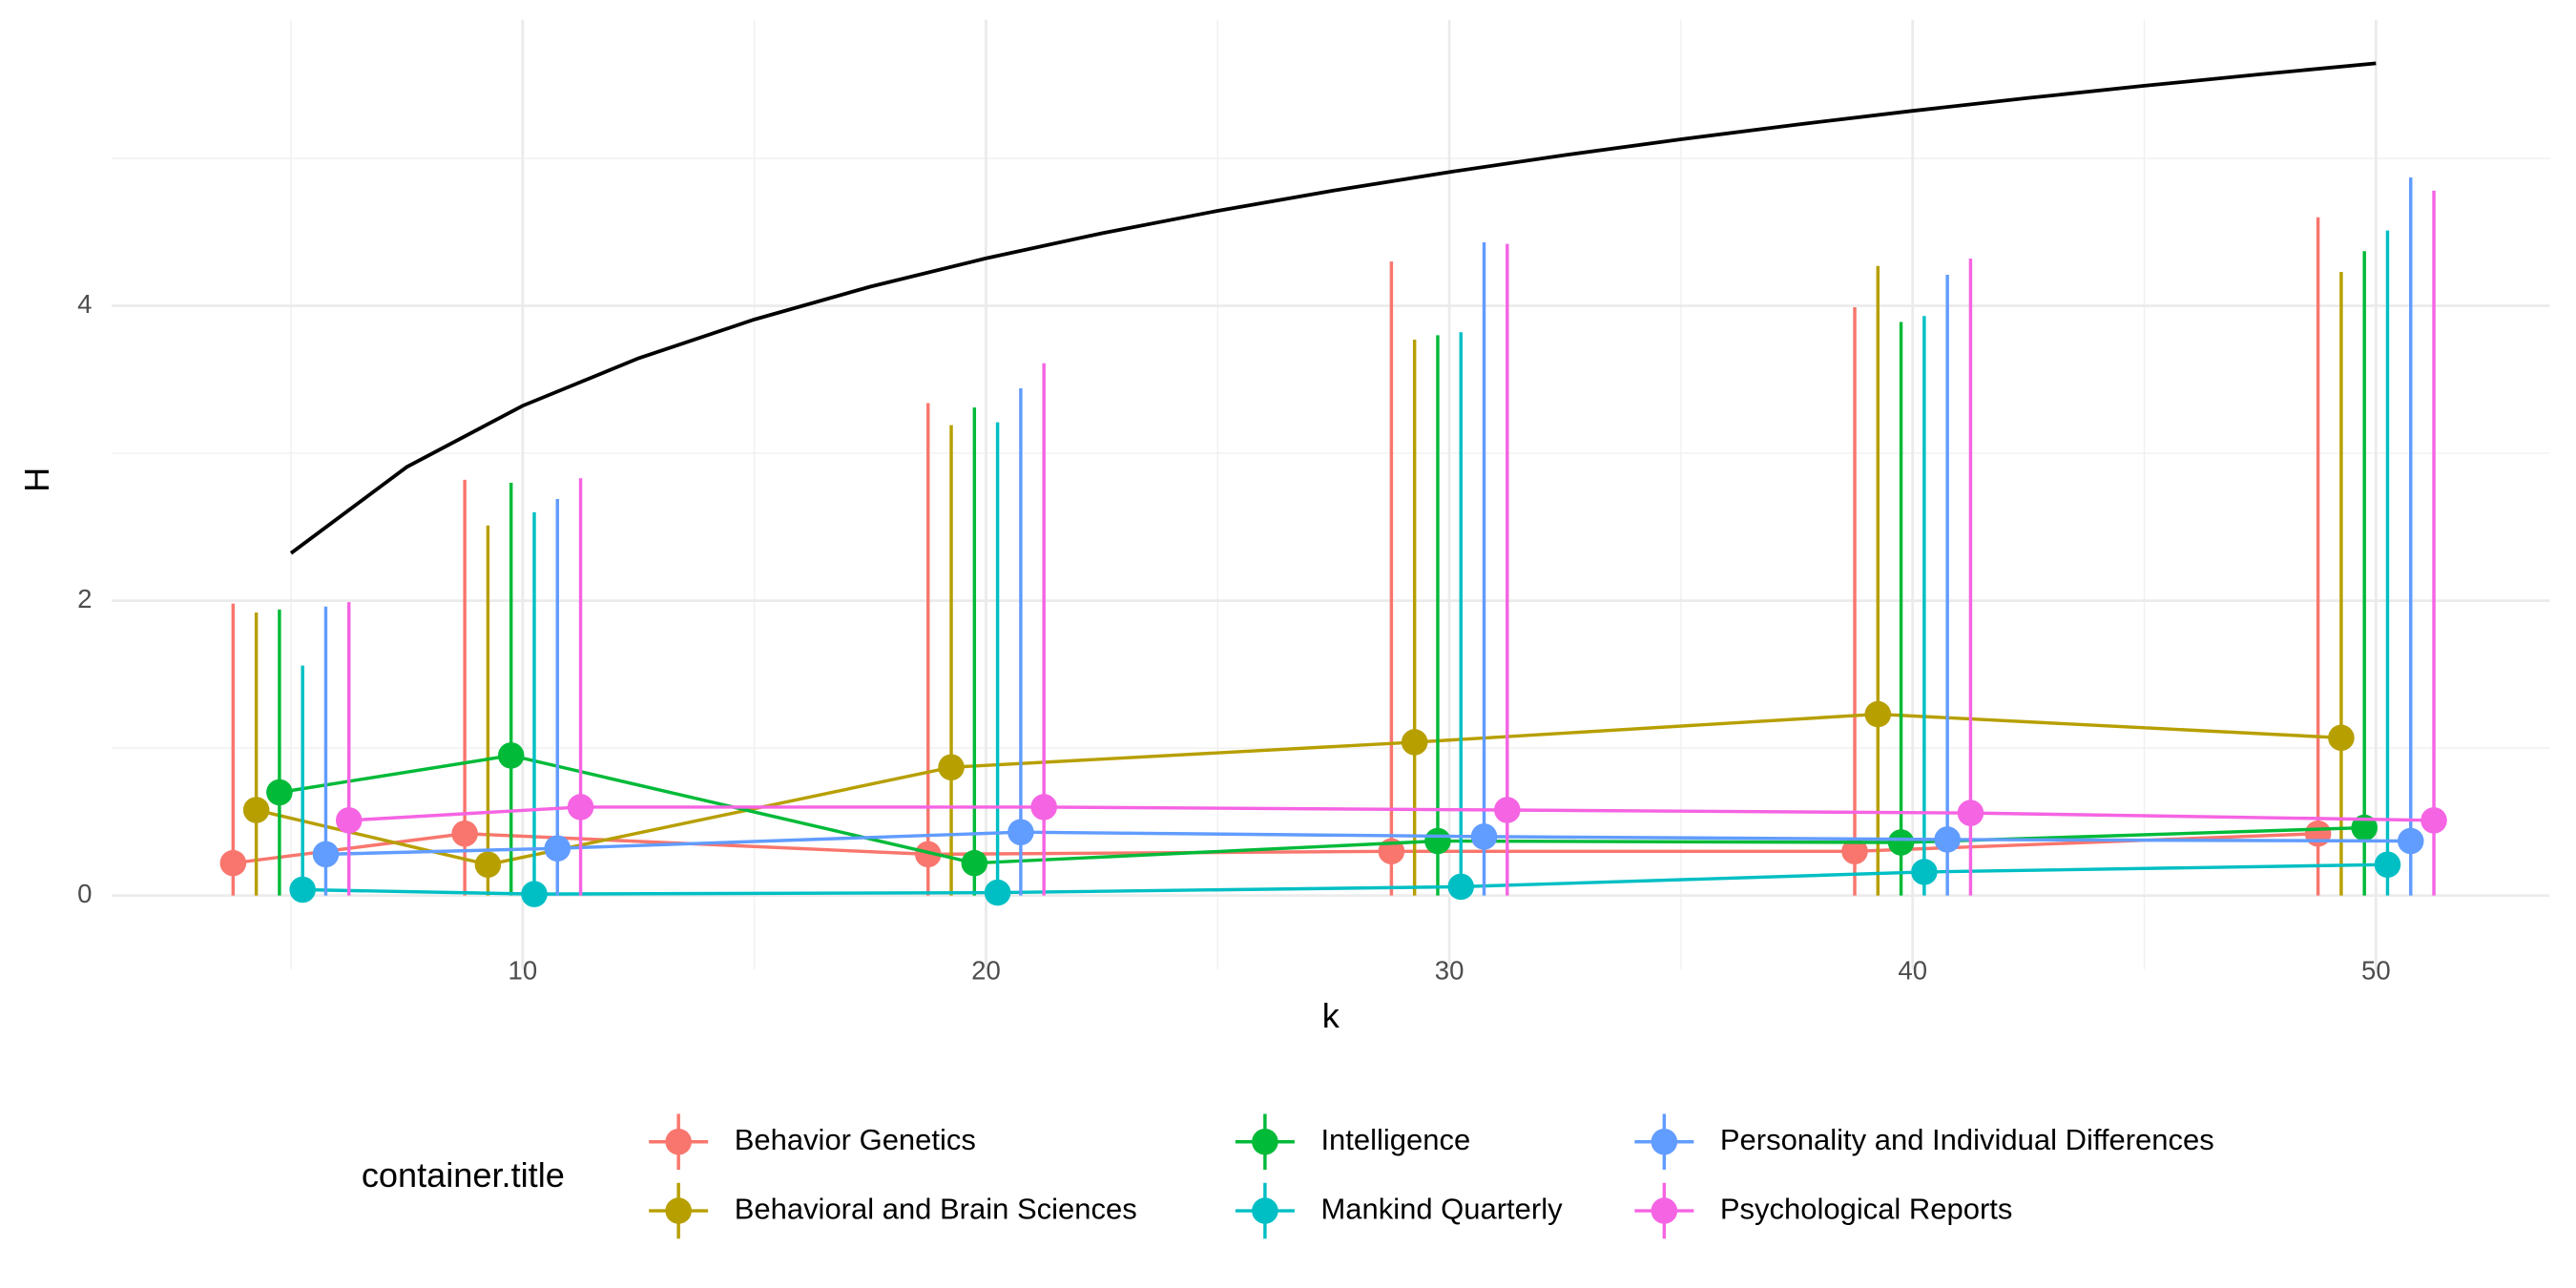 The width and height of the screenshot is (2576, 1288). What do you see at coordinates (1912, 971) in the screenshot?
I see `x-tick-label: 40` at bounding box center [1912, 971].